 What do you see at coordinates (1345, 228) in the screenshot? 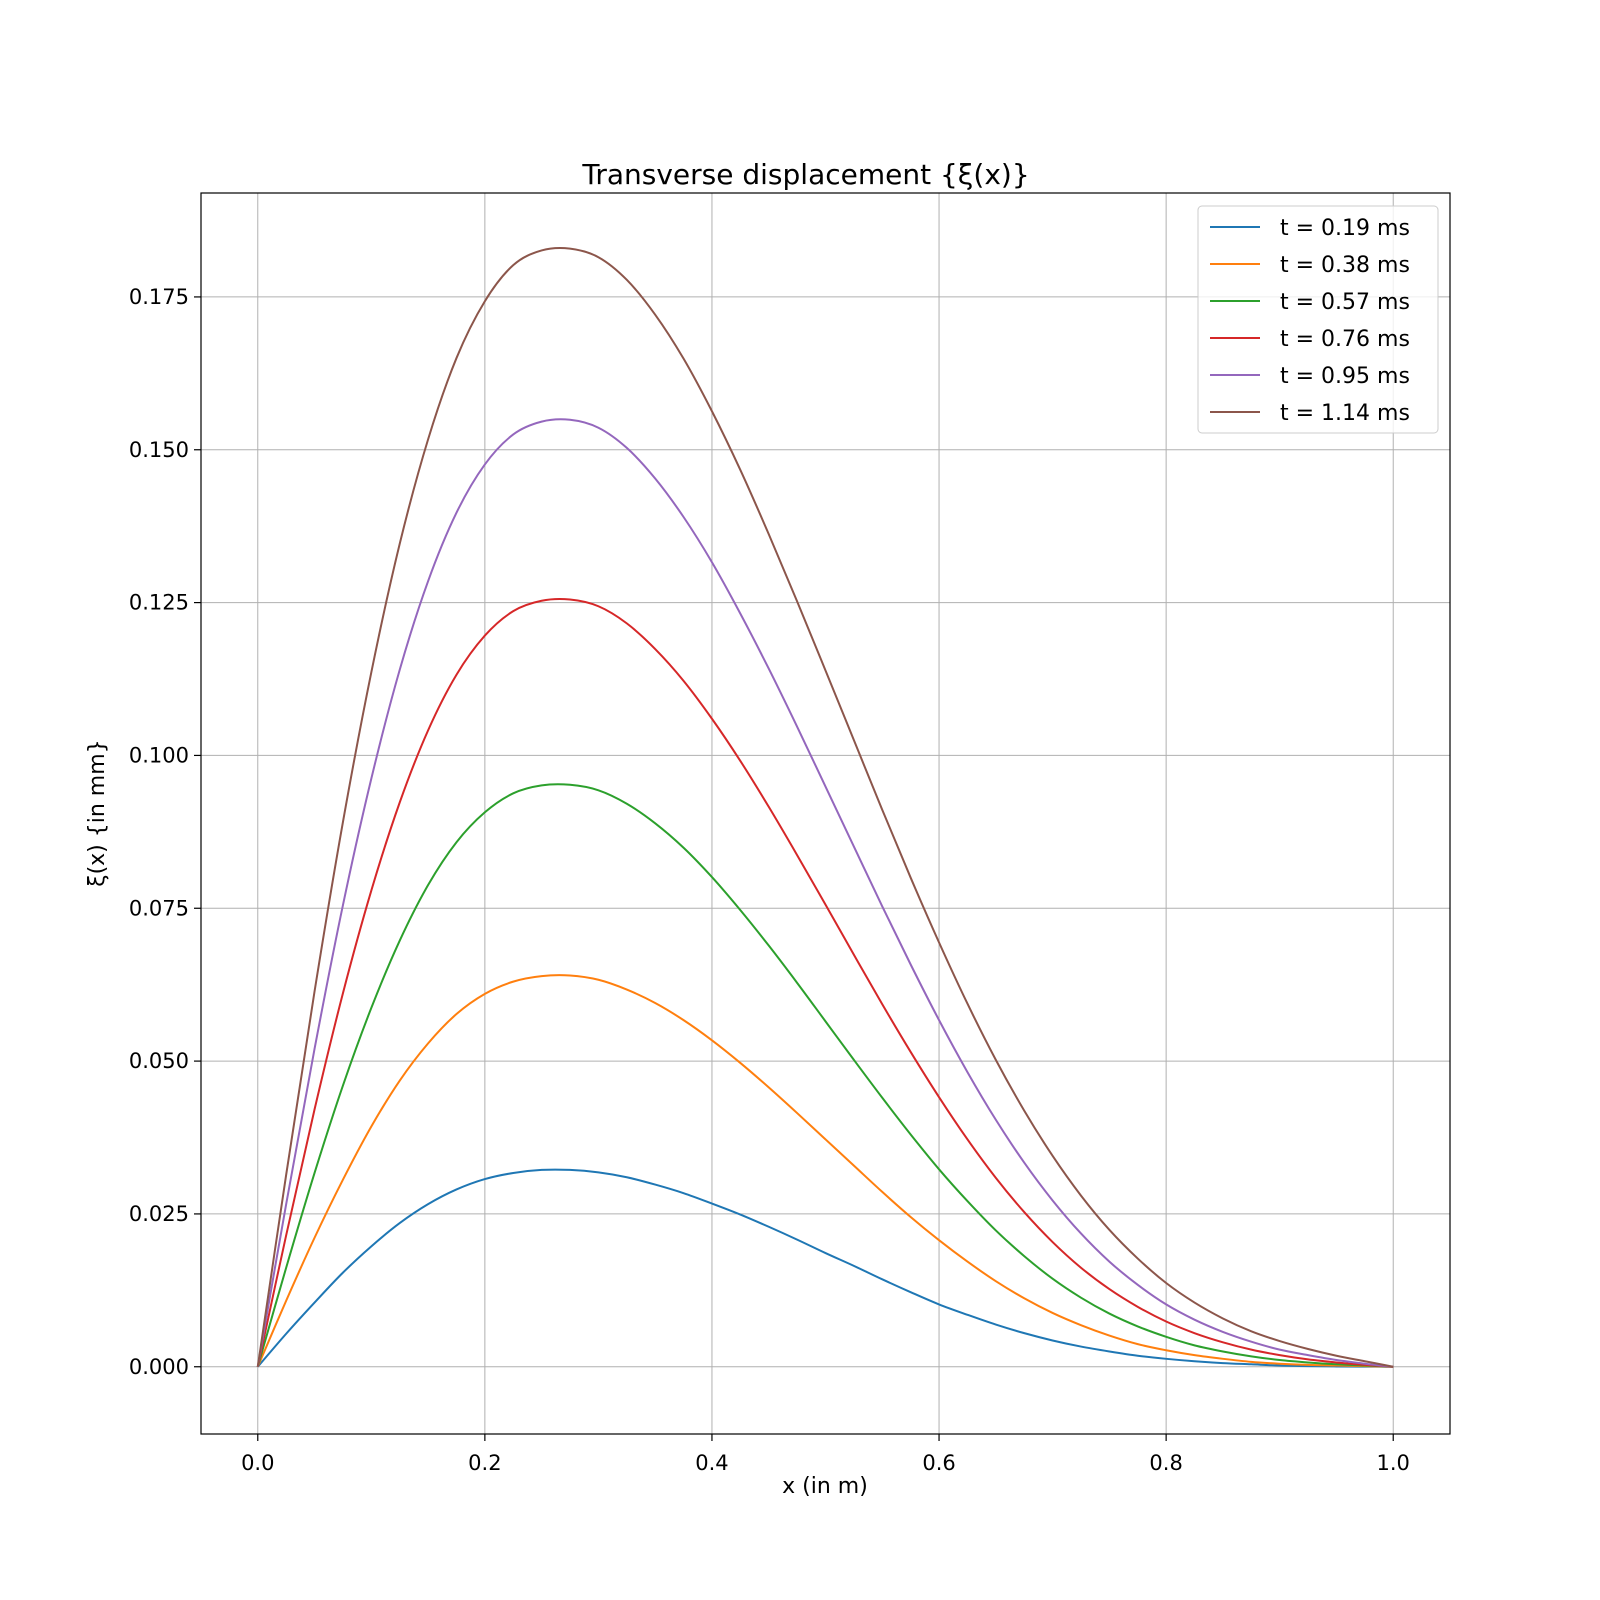
I see `legend-label: t = 0.19 ms` at bounding box center [1345, 228].